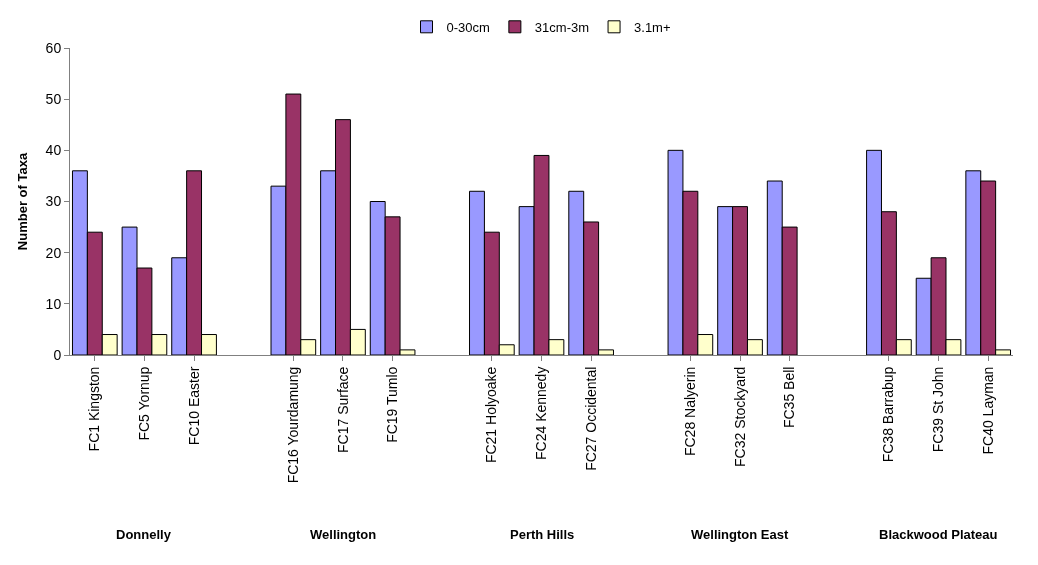  Describe the element at coordinates (292, 425) in the screenshot. I see `x-tick-label: FC16 Yourdamung` at that location.